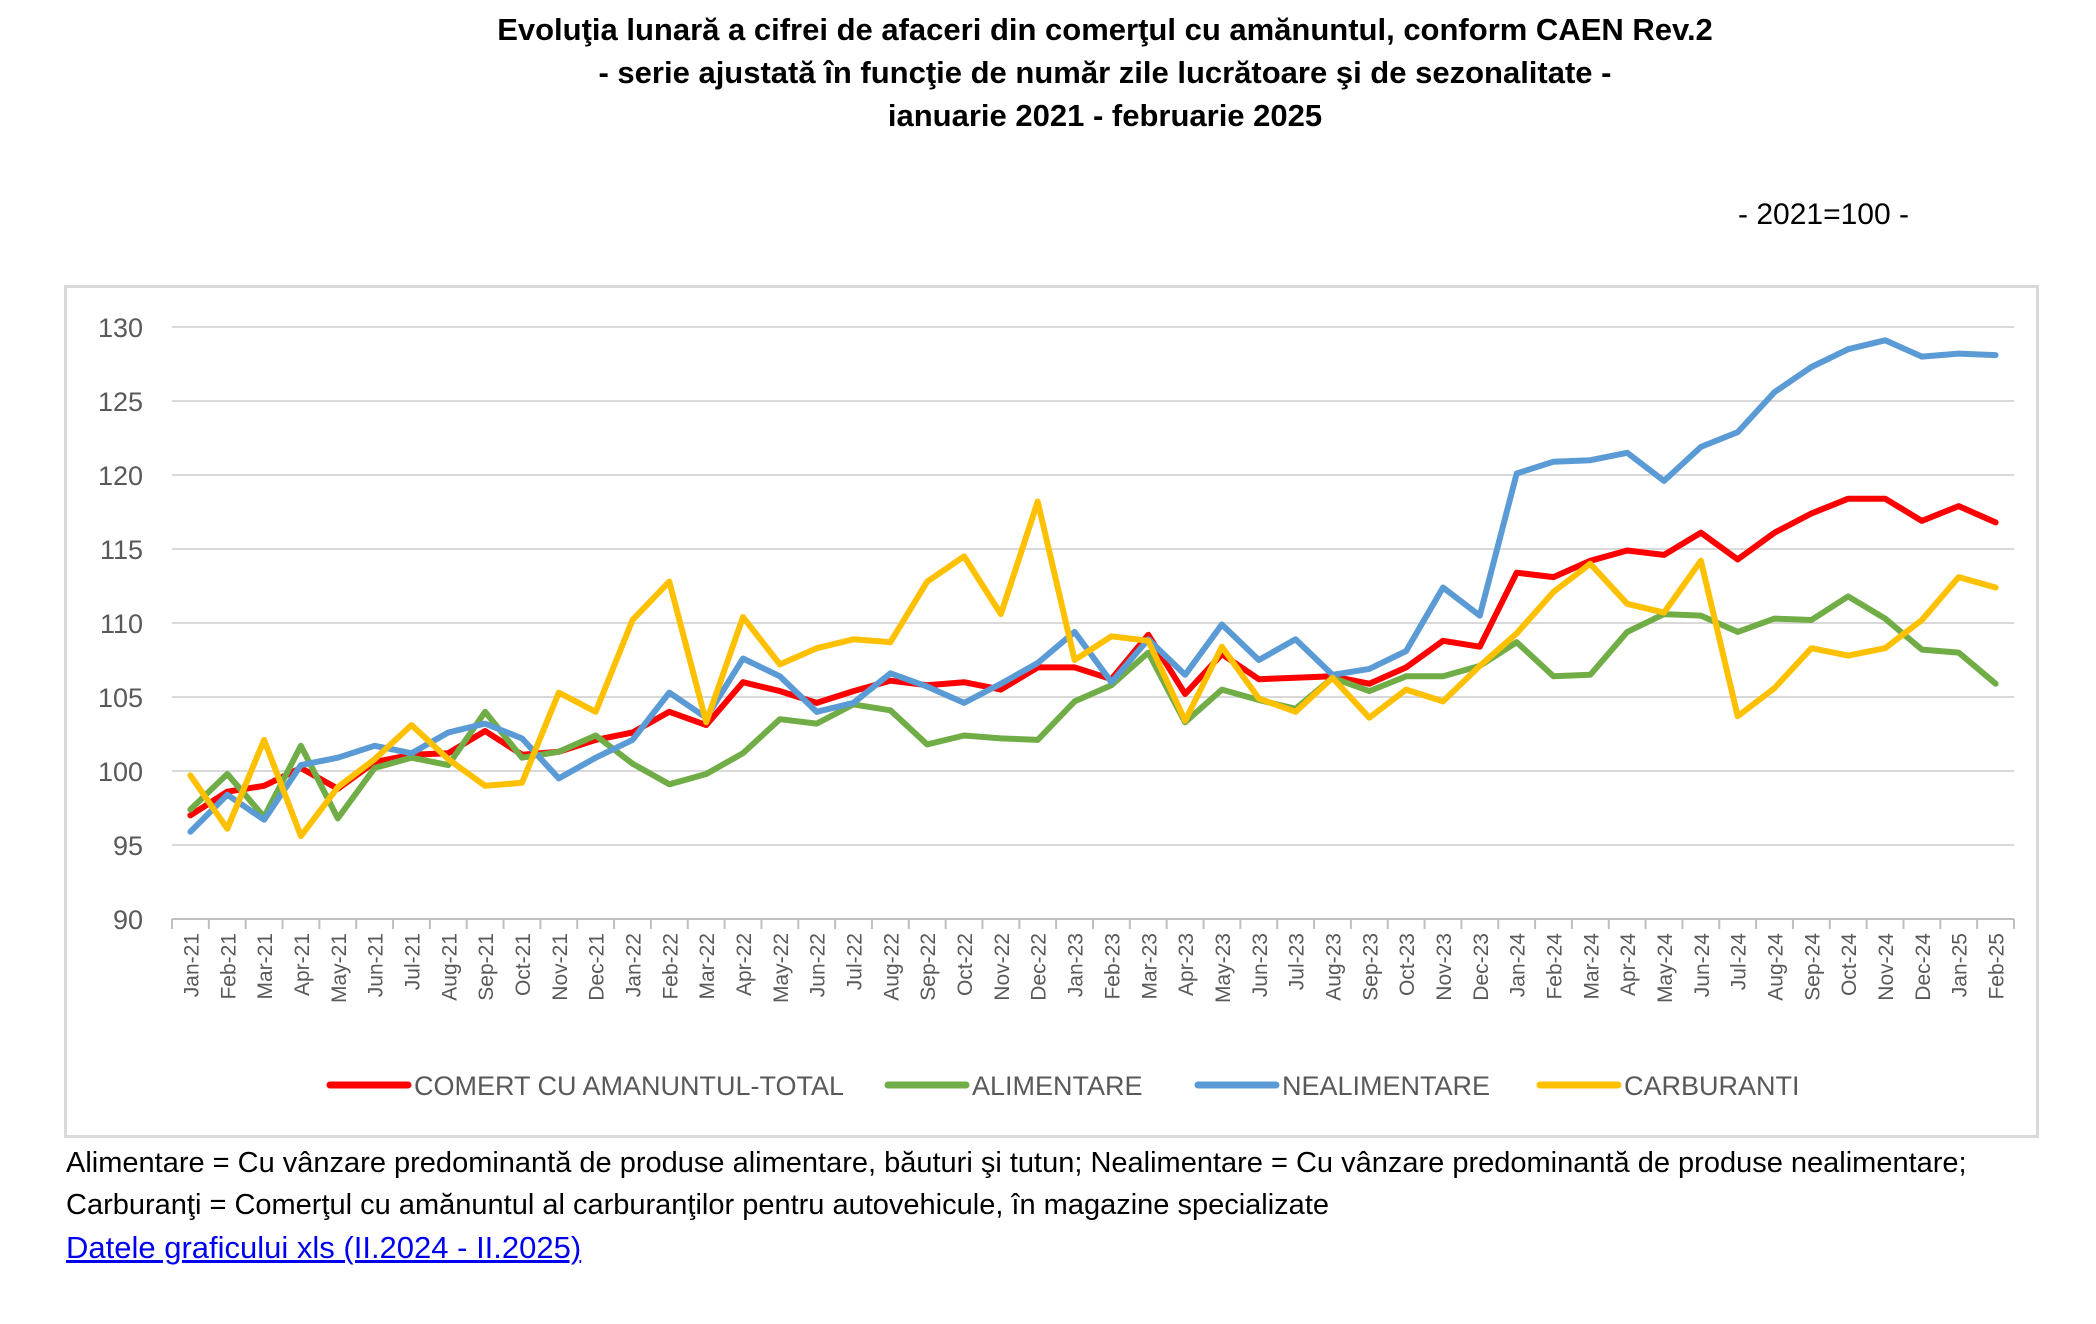 This screenshot has height=1324, width=2096. What do you see at coordinates (121, 550) in the screenshot?
I see `y-tick-label: 115` at bounding box center [121, 550].